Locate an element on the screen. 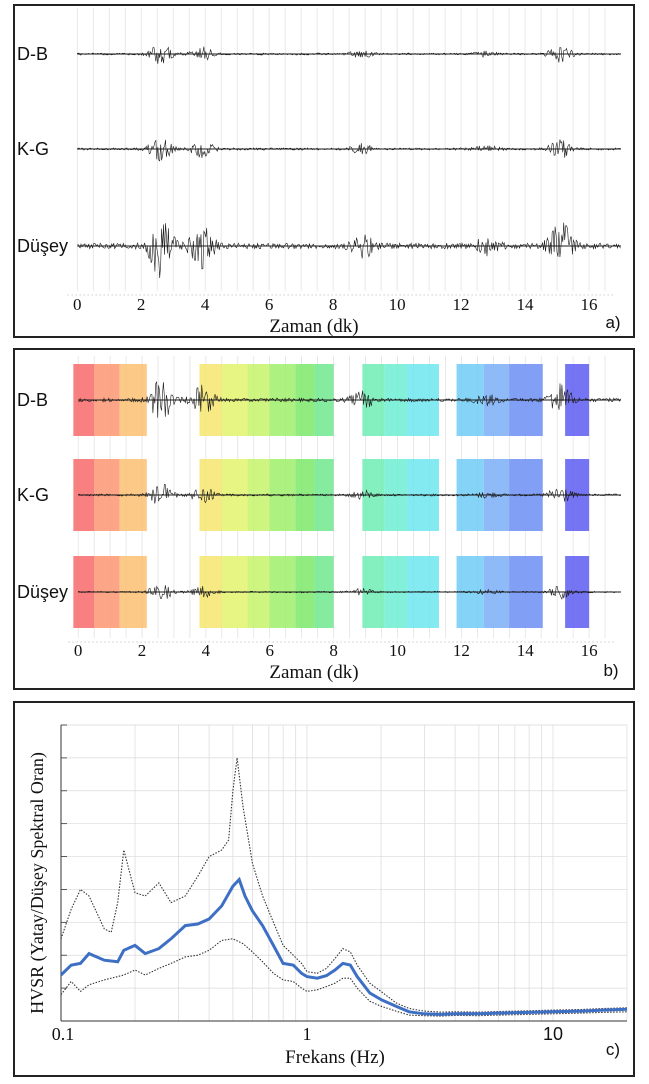  panel-label: b) is located at coordinates (610, 670).